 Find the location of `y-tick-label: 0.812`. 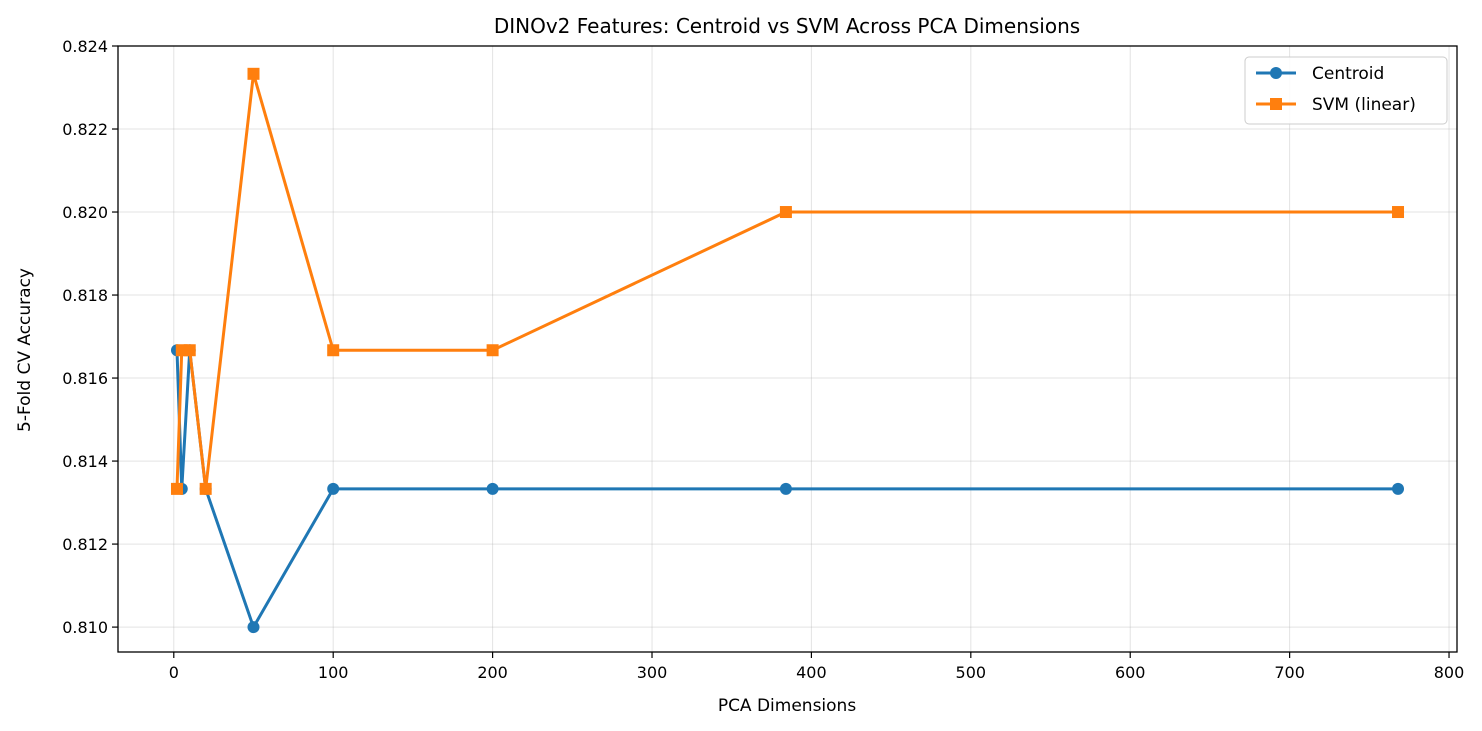

y-tick-label: 0.812 is located at coordinates (85, 544).